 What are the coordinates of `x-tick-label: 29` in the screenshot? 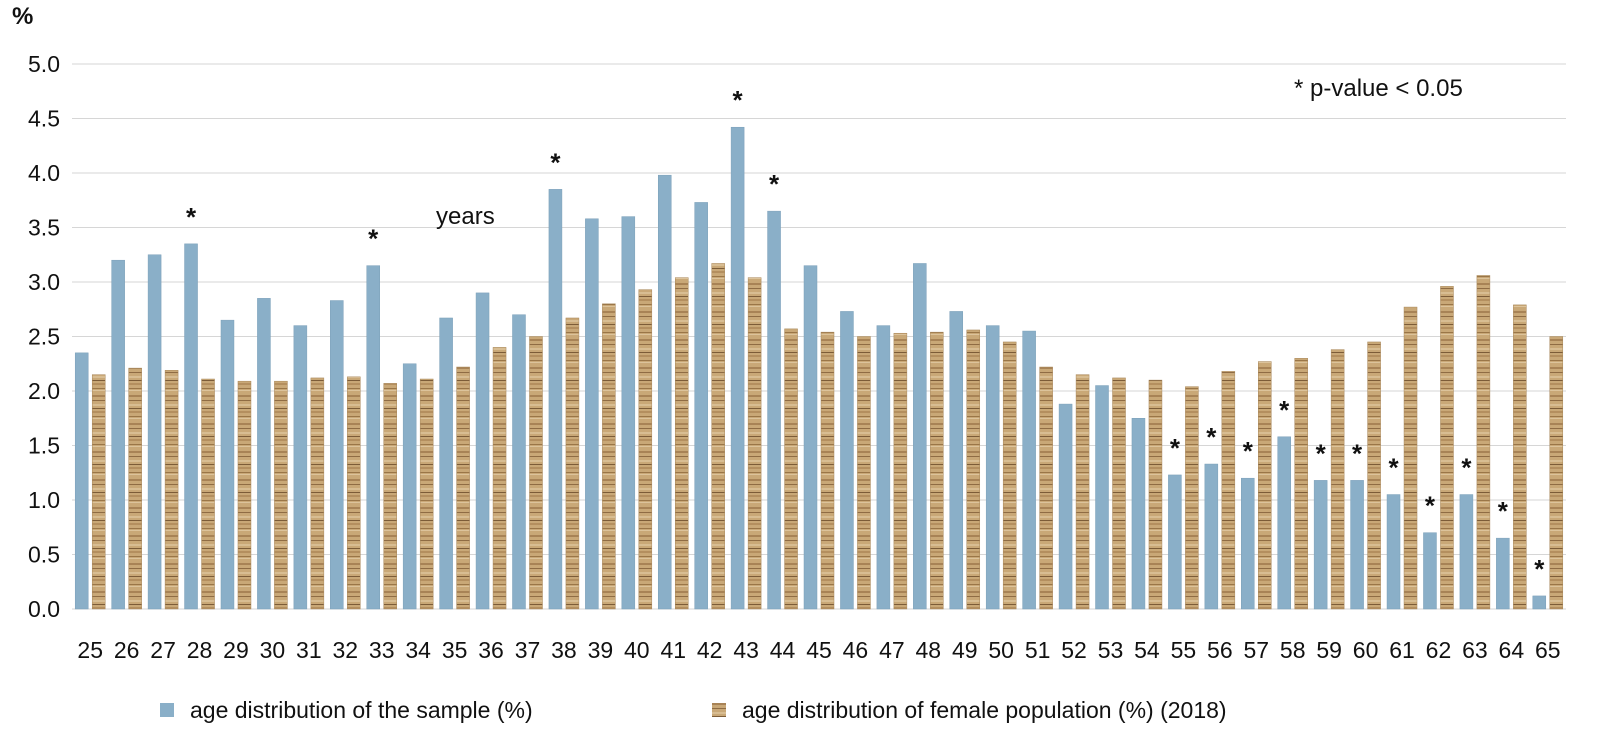 It's located at (236, 650).